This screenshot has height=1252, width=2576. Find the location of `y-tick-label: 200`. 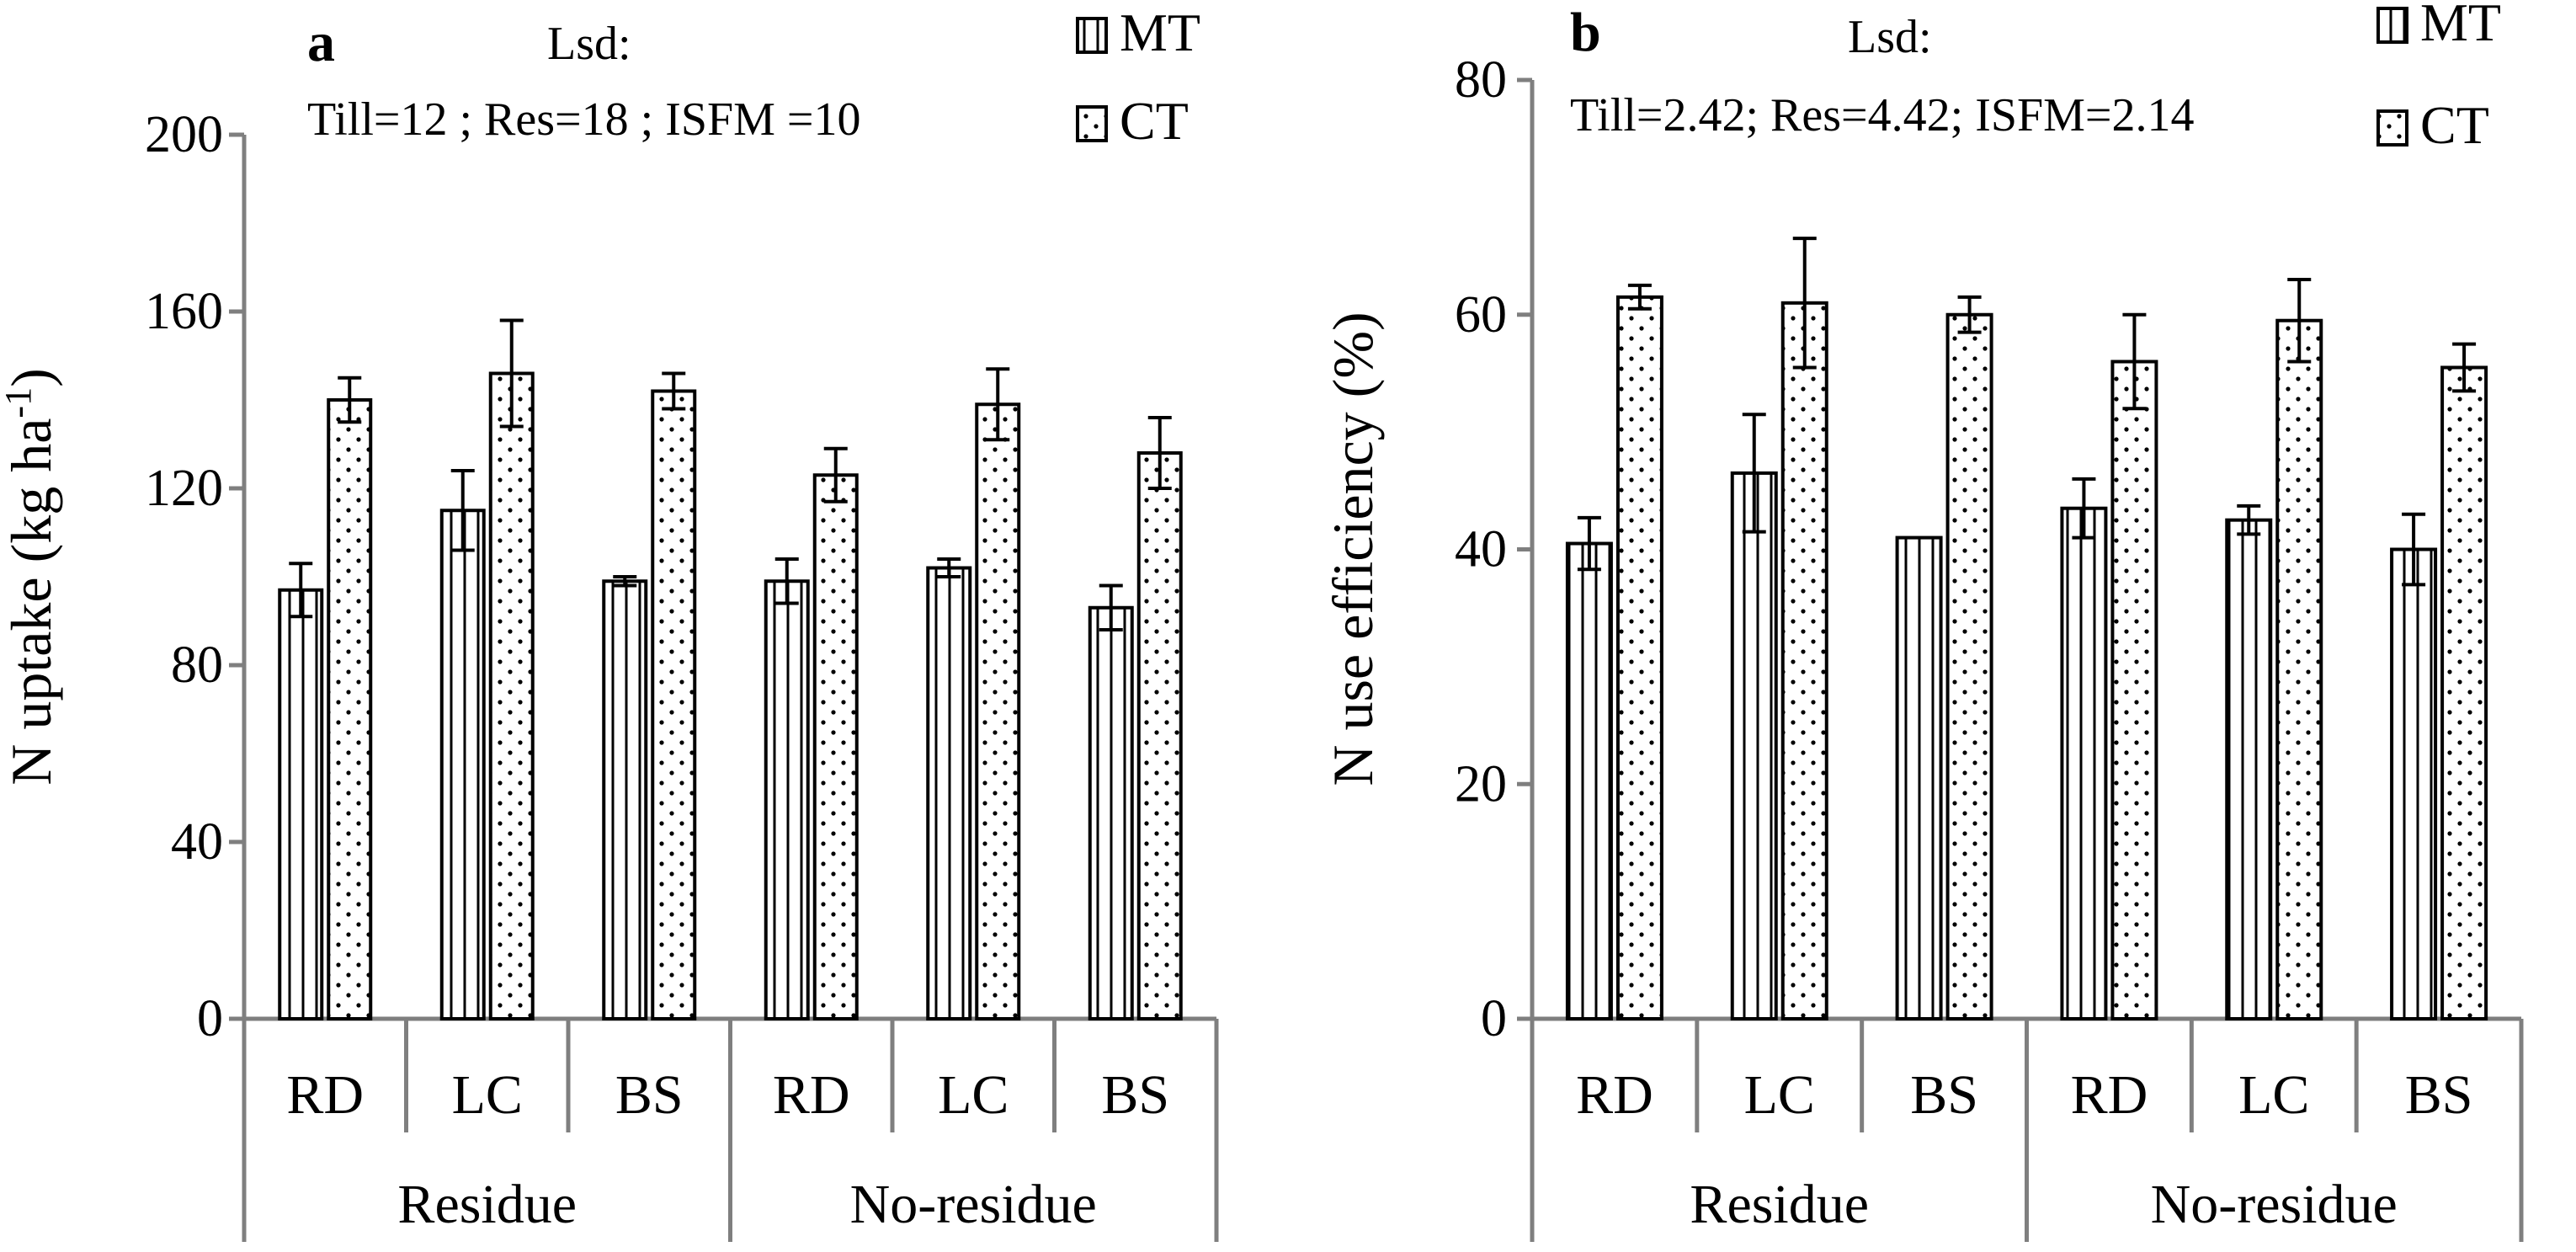

y-tick-label: 200 is located at coordinates (184, 134).